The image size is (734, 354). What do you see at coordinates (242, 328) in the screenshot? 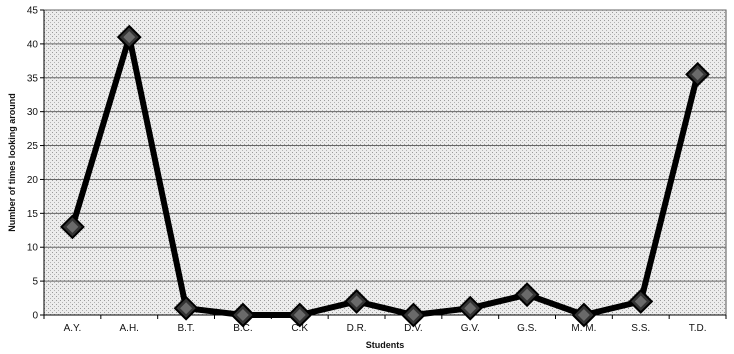
I see `x-tick-label: B.C.` at bounding box center [242, 328].